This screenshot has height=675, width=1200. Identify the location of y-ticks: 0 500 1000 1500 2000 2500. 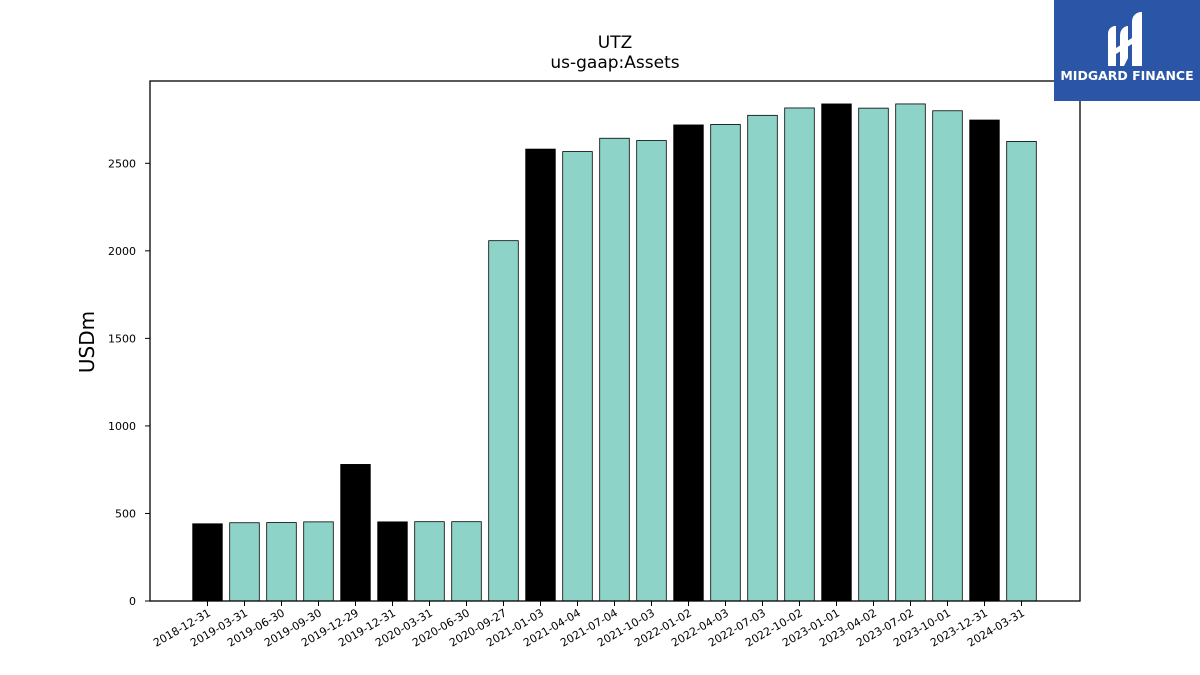
(129, 382).